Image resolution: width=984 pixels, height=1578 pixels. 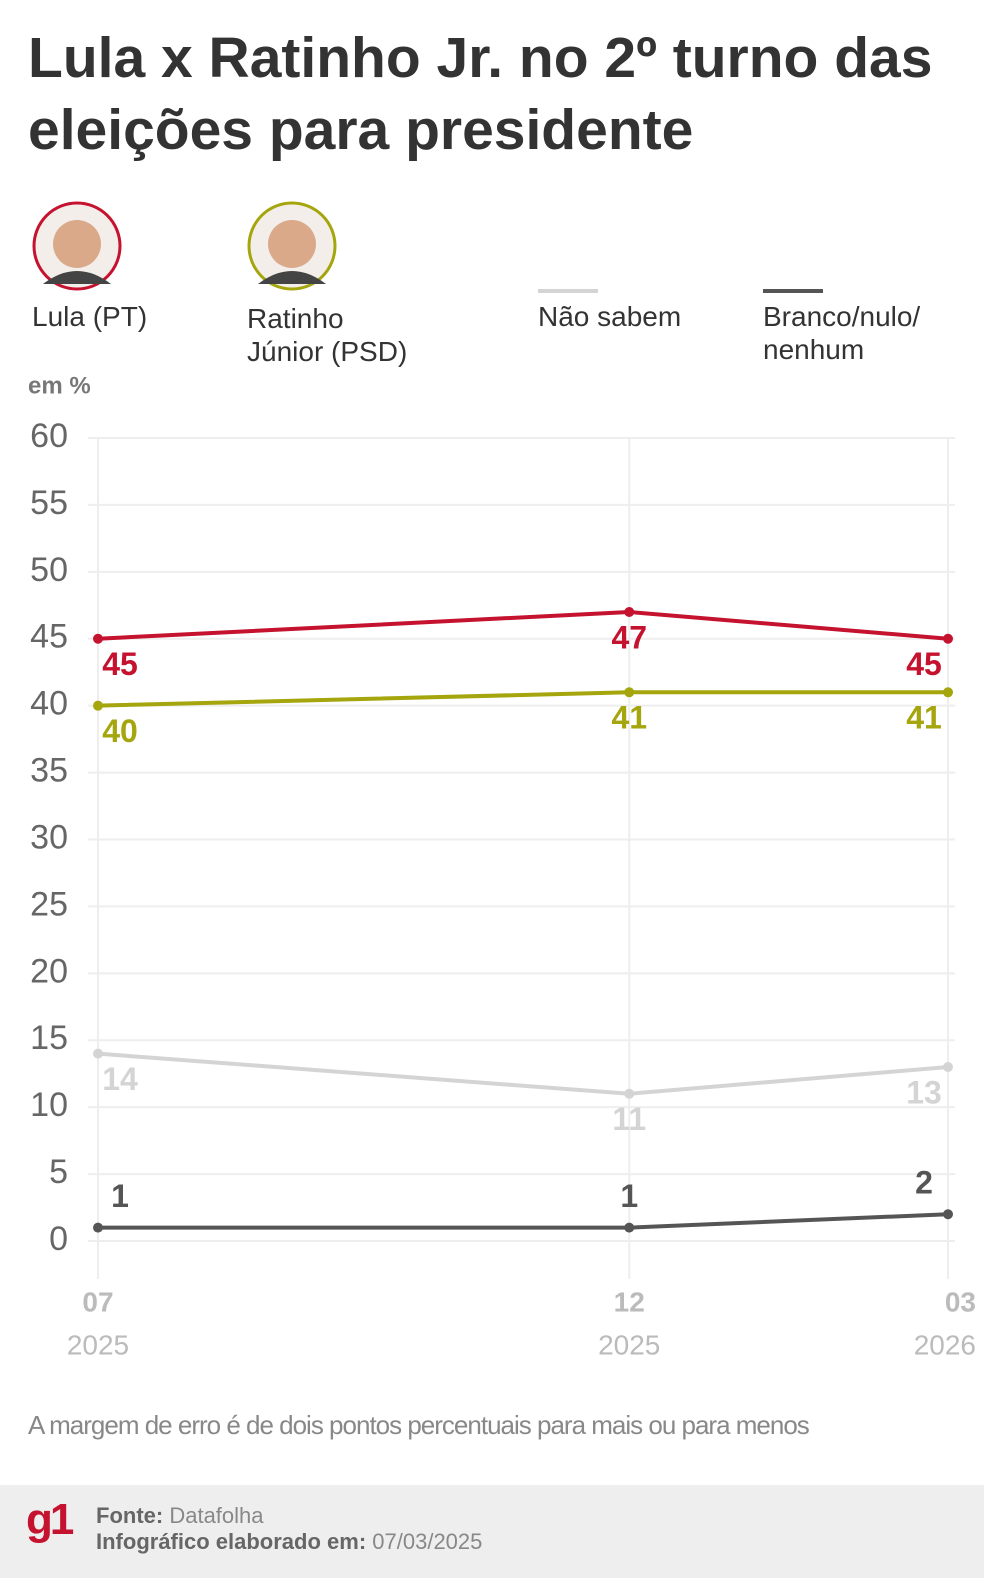 What do you see at coordinates (49, 503) in the screenshot?
I see `y-tick-label: 55` at bounding box center [49, 503].